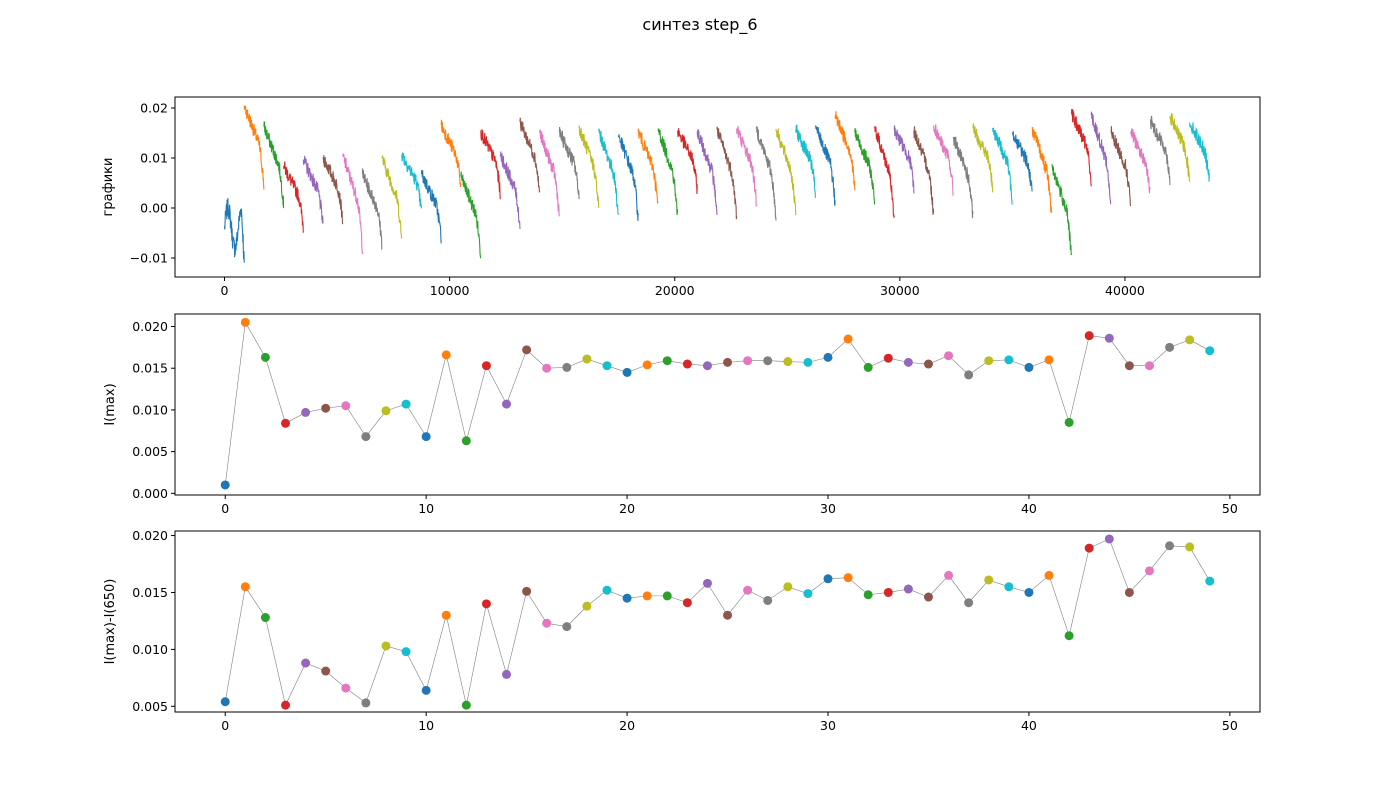  What do you see at coordinates (1230, 508) in the screenshot?
I see `x-tick-label: 50` at bounding box center [1230, 508].